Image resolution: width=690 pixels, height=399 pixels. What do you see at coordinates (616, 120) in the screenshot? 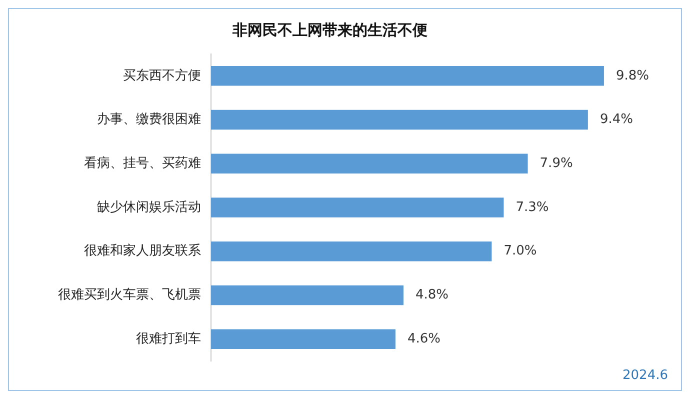
I see `data-label: 9.4%` at bounding box center [616, 120].